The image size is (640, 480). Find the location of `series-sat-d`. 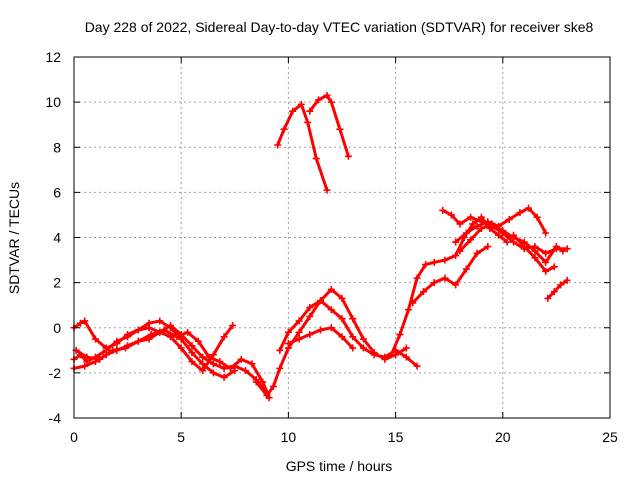

series-sat-d is located at coordinates (172, 364).